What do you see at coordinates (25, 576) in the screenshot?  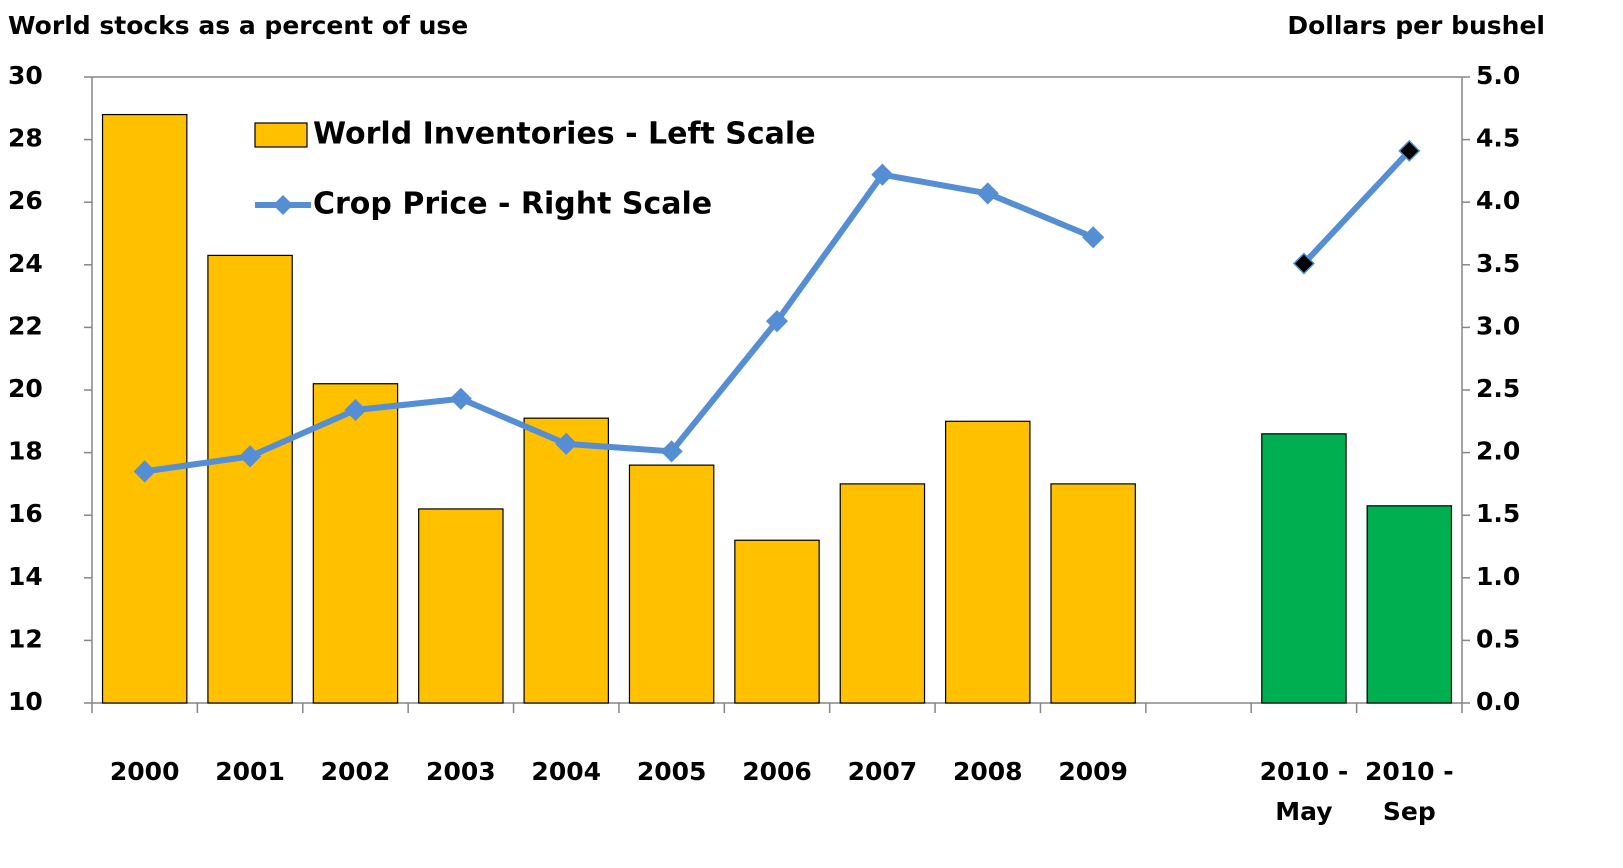 I see `y-tick-label: 14` at bounding box center [25, 576].